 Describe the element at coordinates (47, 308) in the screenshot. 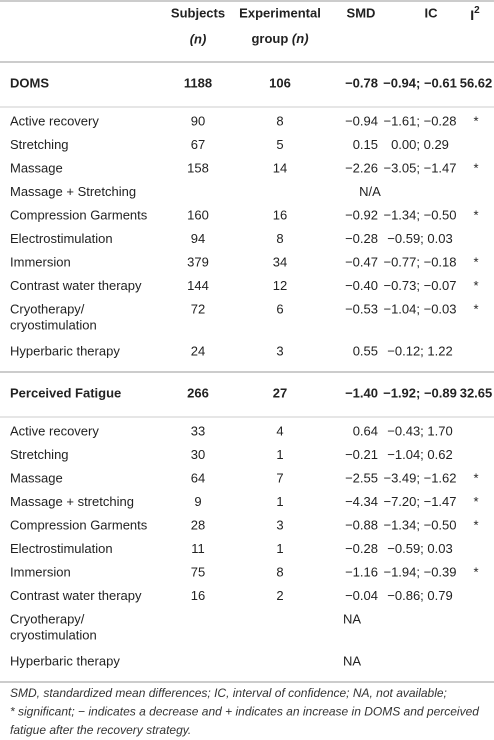

I see `row-label: Cryotherapy/` at that location.